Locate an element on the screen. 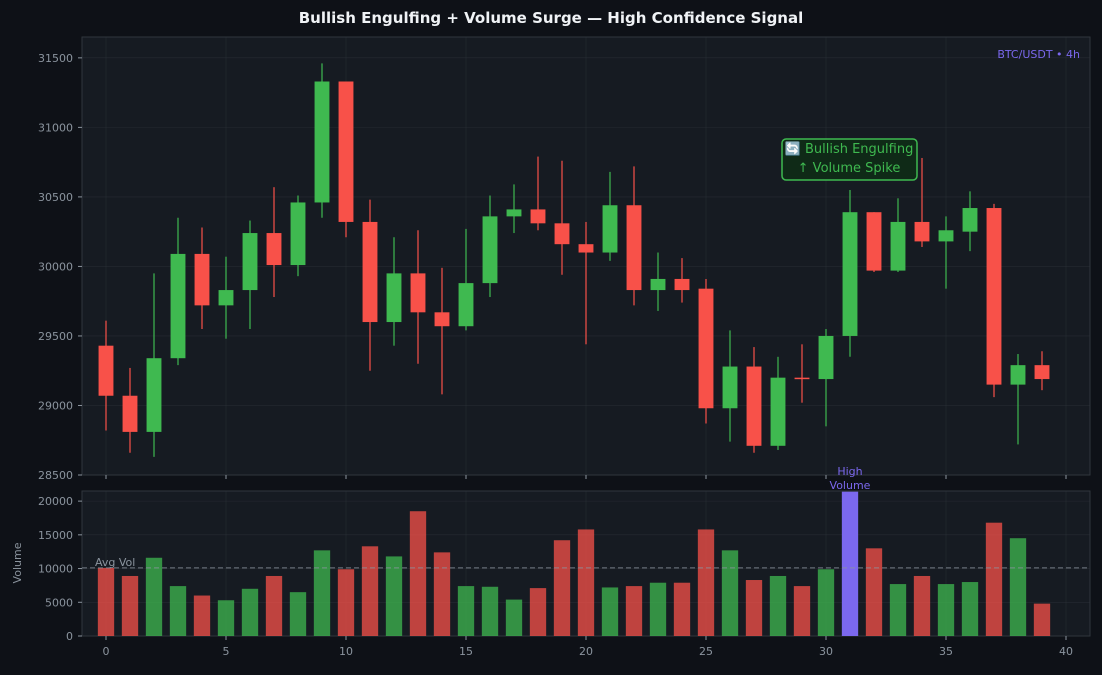  price-tick-label: 28500 is located at coordinates (55, 475).